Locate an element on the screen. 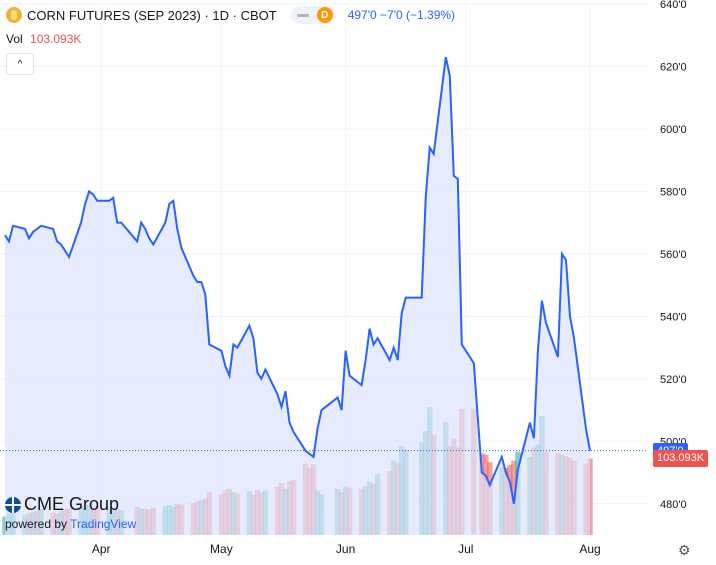 This screenshot has height=565, width=716. powered-by: powered by TradingView is located at coordinates (70, 524).